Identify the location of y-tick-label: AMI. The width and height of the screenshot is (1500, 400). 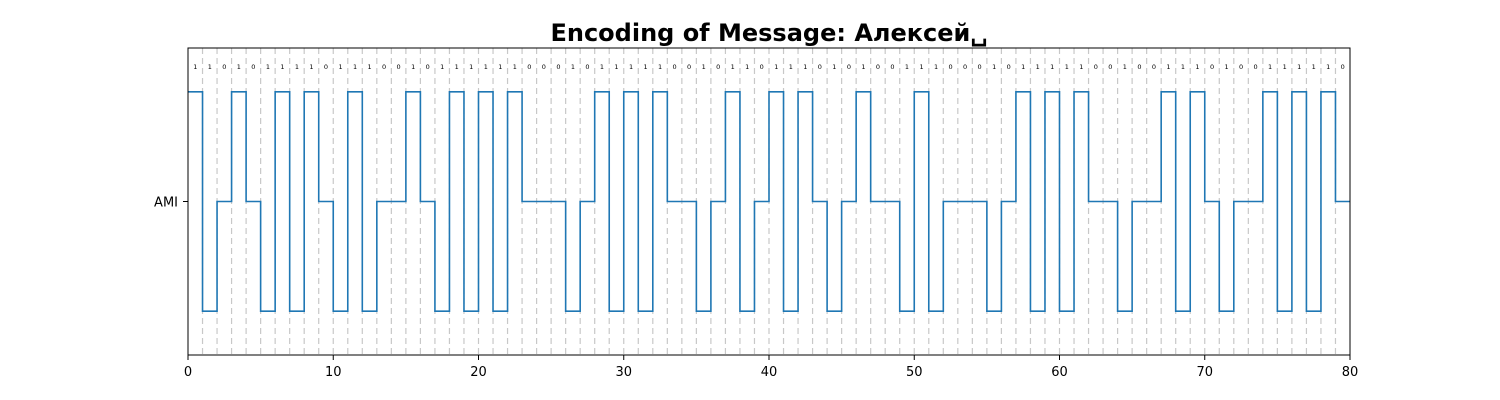
(166, 203).